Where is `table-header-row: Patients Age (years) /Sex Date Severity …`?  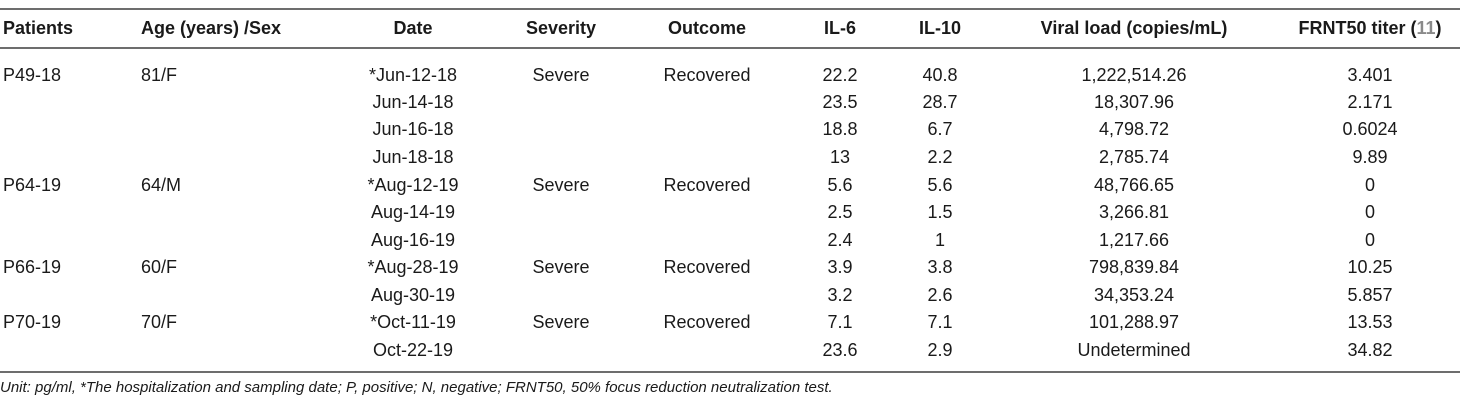
table-header-row: Patients Age (years) /Sex Date Severity … is located at coordinates (730, 28).